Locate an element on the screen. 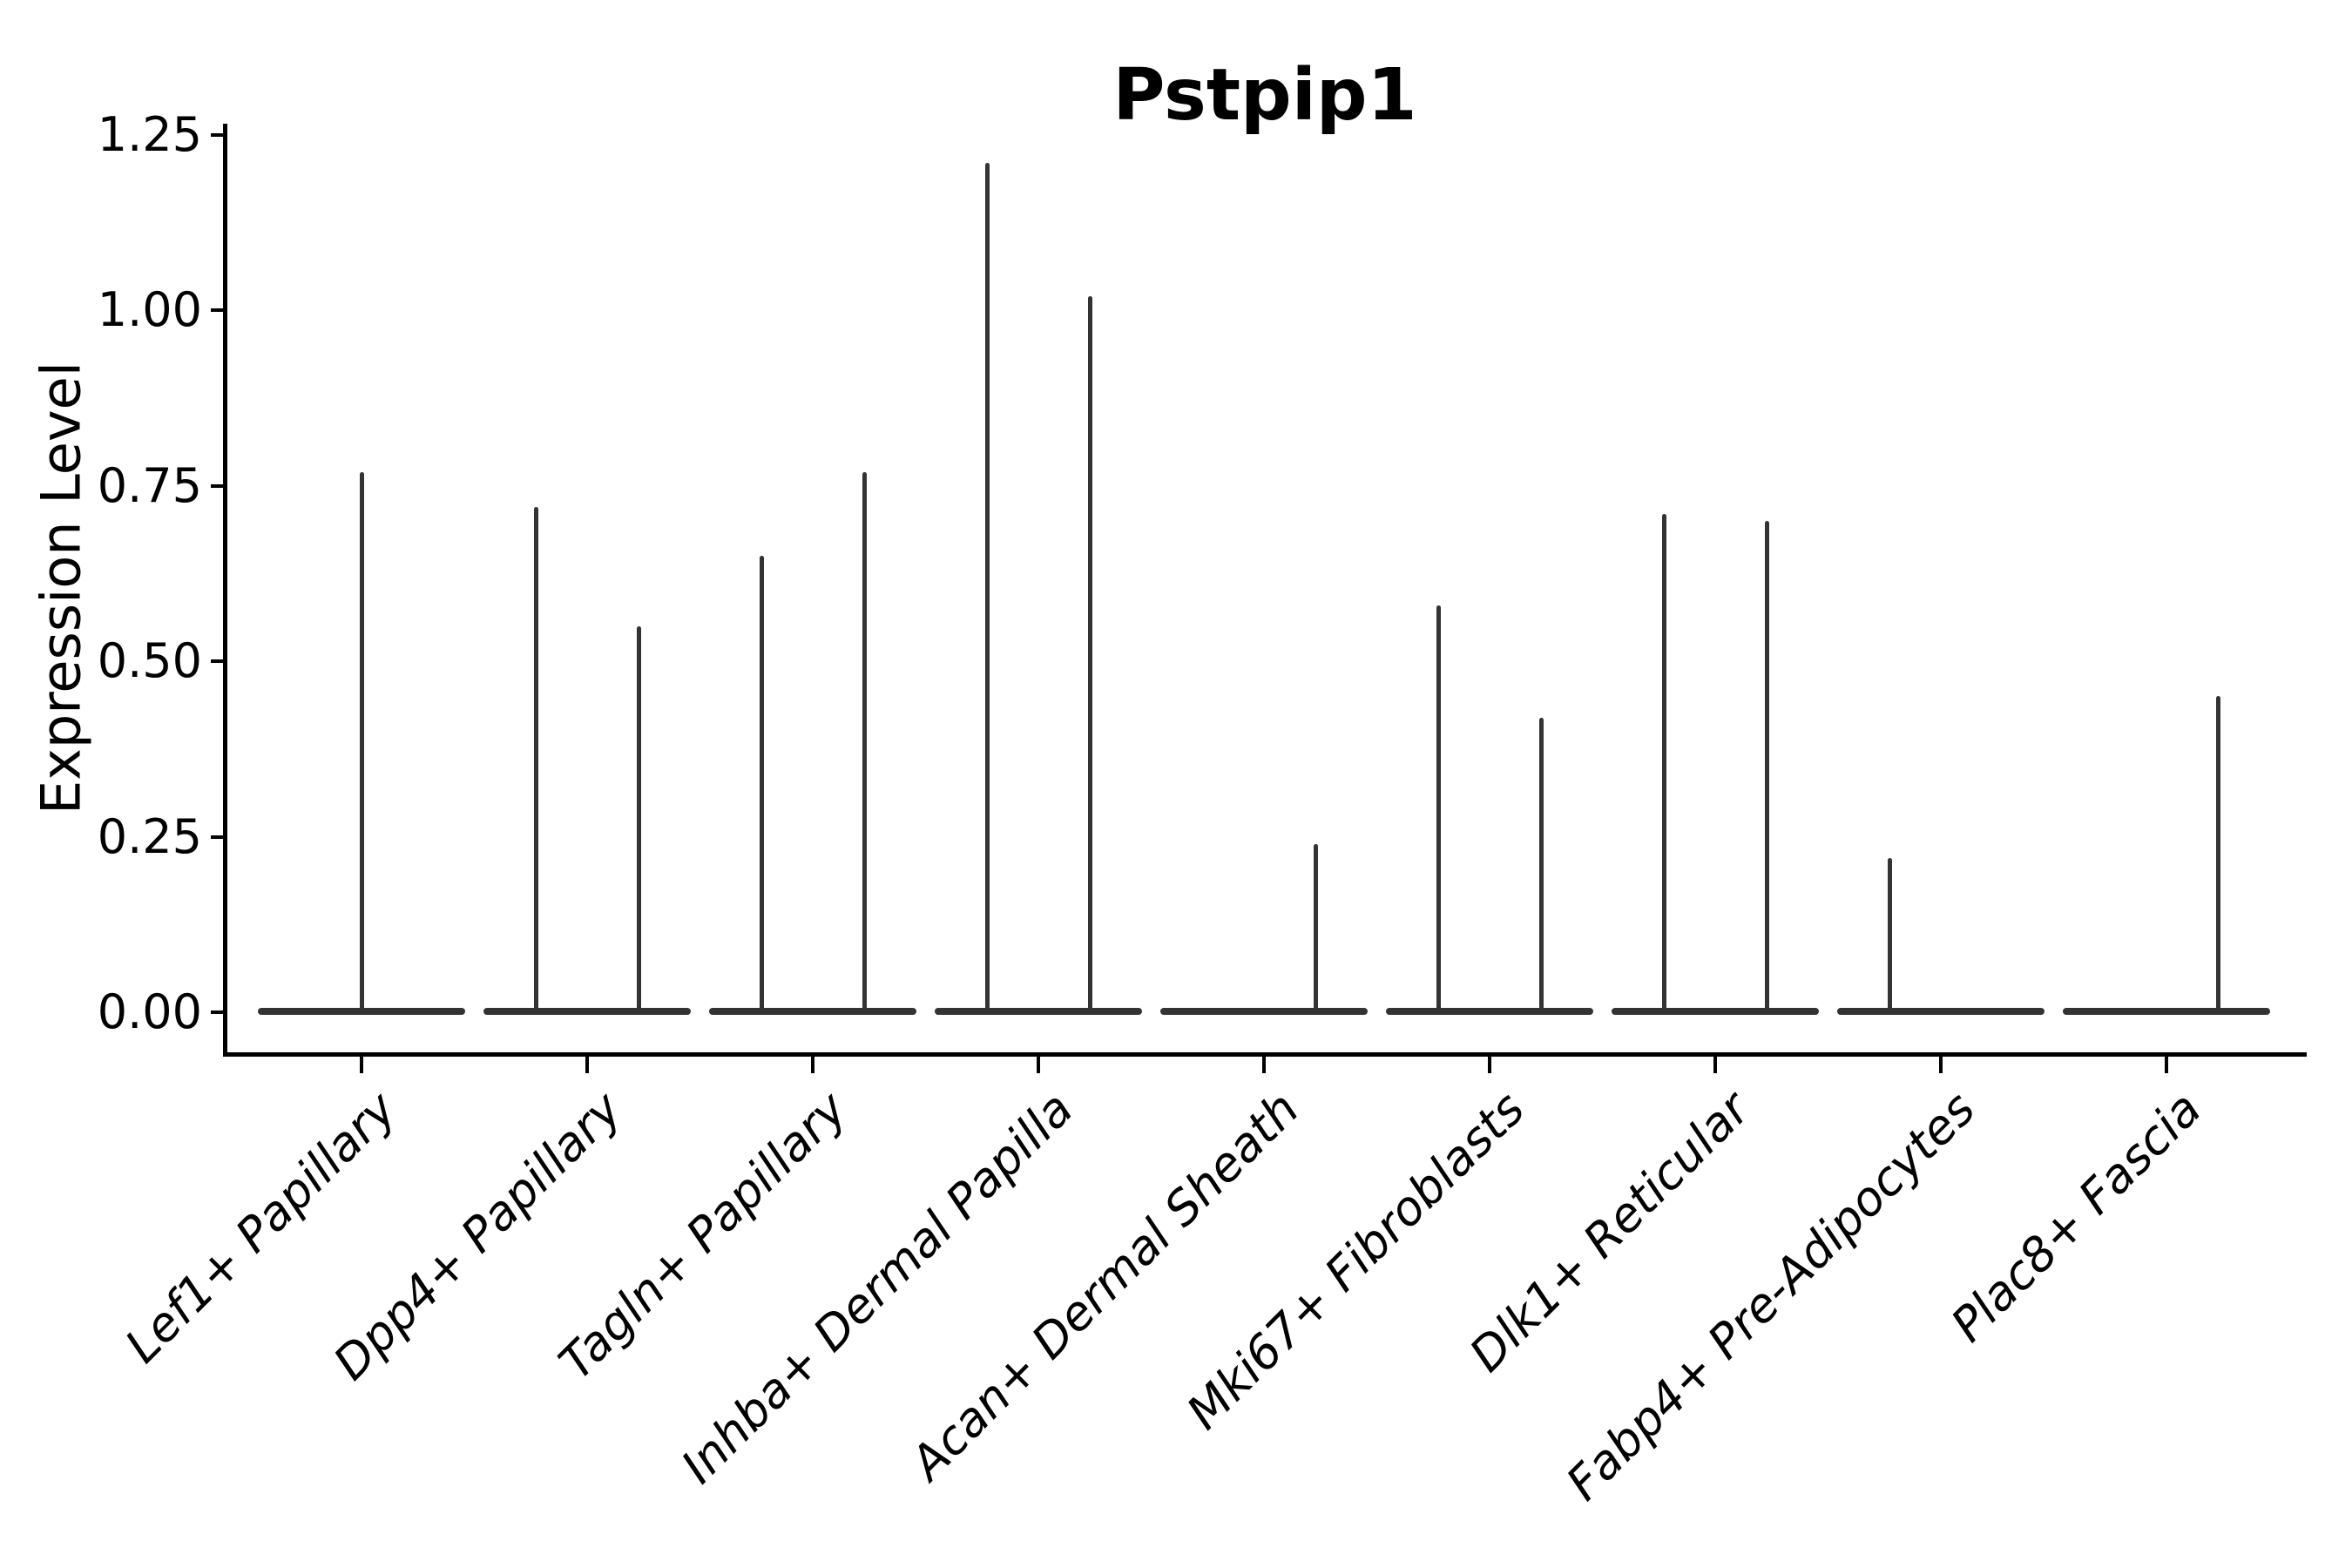 Image resolution: width=2352 pixels, height=1568 pixels. y-tick-label: 1.25 is located at coordinates (150, 134).